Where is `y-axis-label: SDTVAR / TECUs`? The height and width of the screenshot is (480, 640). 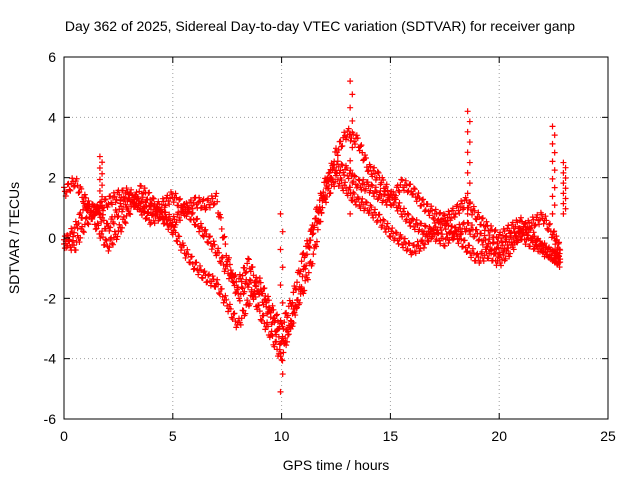 y-axis-label: SDTVAR / TECUs is located at coordinates (14, 238).